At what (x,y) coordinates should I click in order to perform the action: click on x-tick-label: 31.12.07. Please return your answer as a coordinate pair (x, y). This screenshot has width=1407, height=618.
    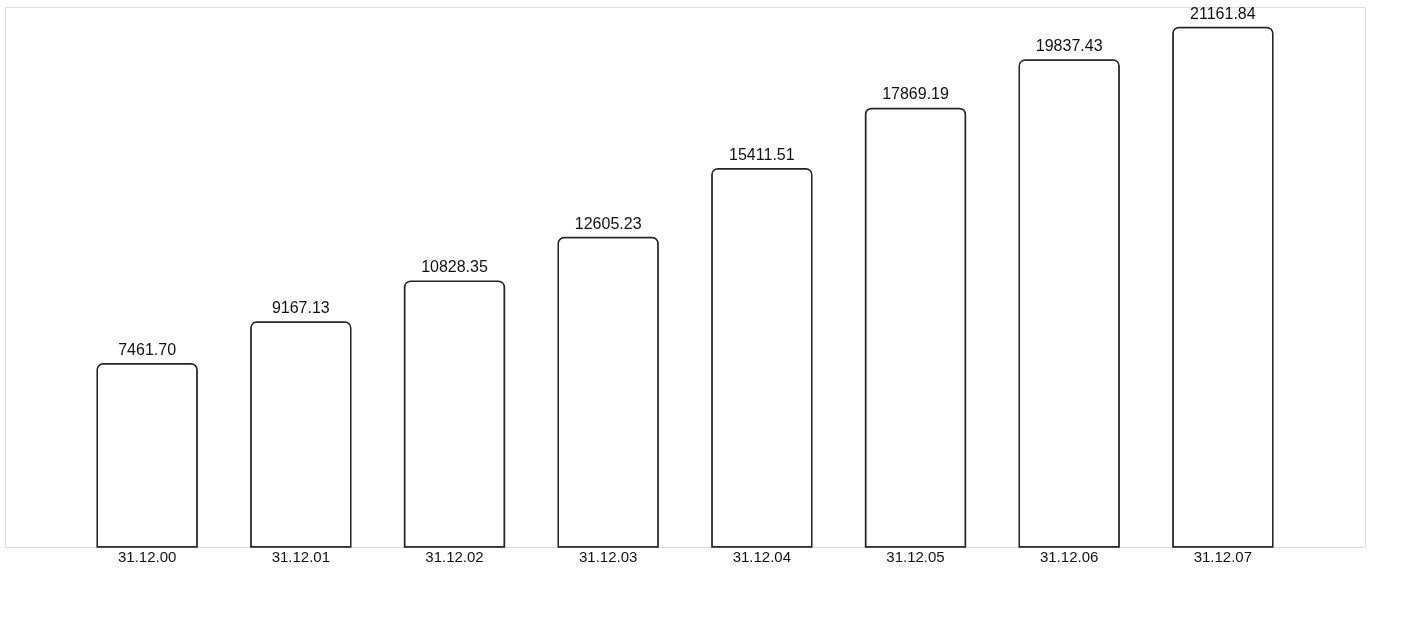
    Looking at the image, I should click on (1223, 556).